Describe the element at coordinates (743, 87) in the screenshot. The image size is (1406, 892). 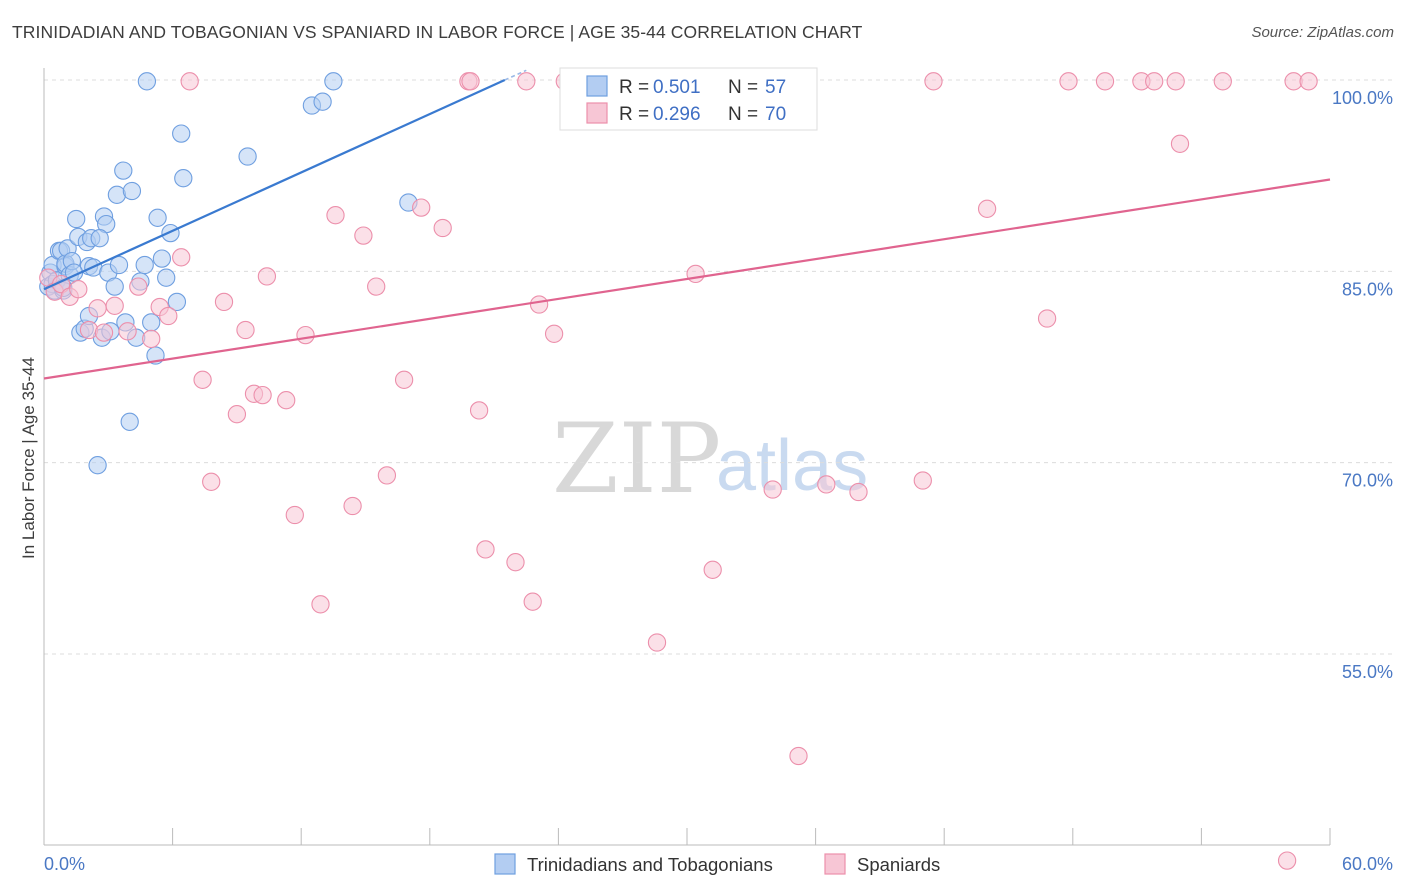
I see `legend-n-label-1: N =` at that location.